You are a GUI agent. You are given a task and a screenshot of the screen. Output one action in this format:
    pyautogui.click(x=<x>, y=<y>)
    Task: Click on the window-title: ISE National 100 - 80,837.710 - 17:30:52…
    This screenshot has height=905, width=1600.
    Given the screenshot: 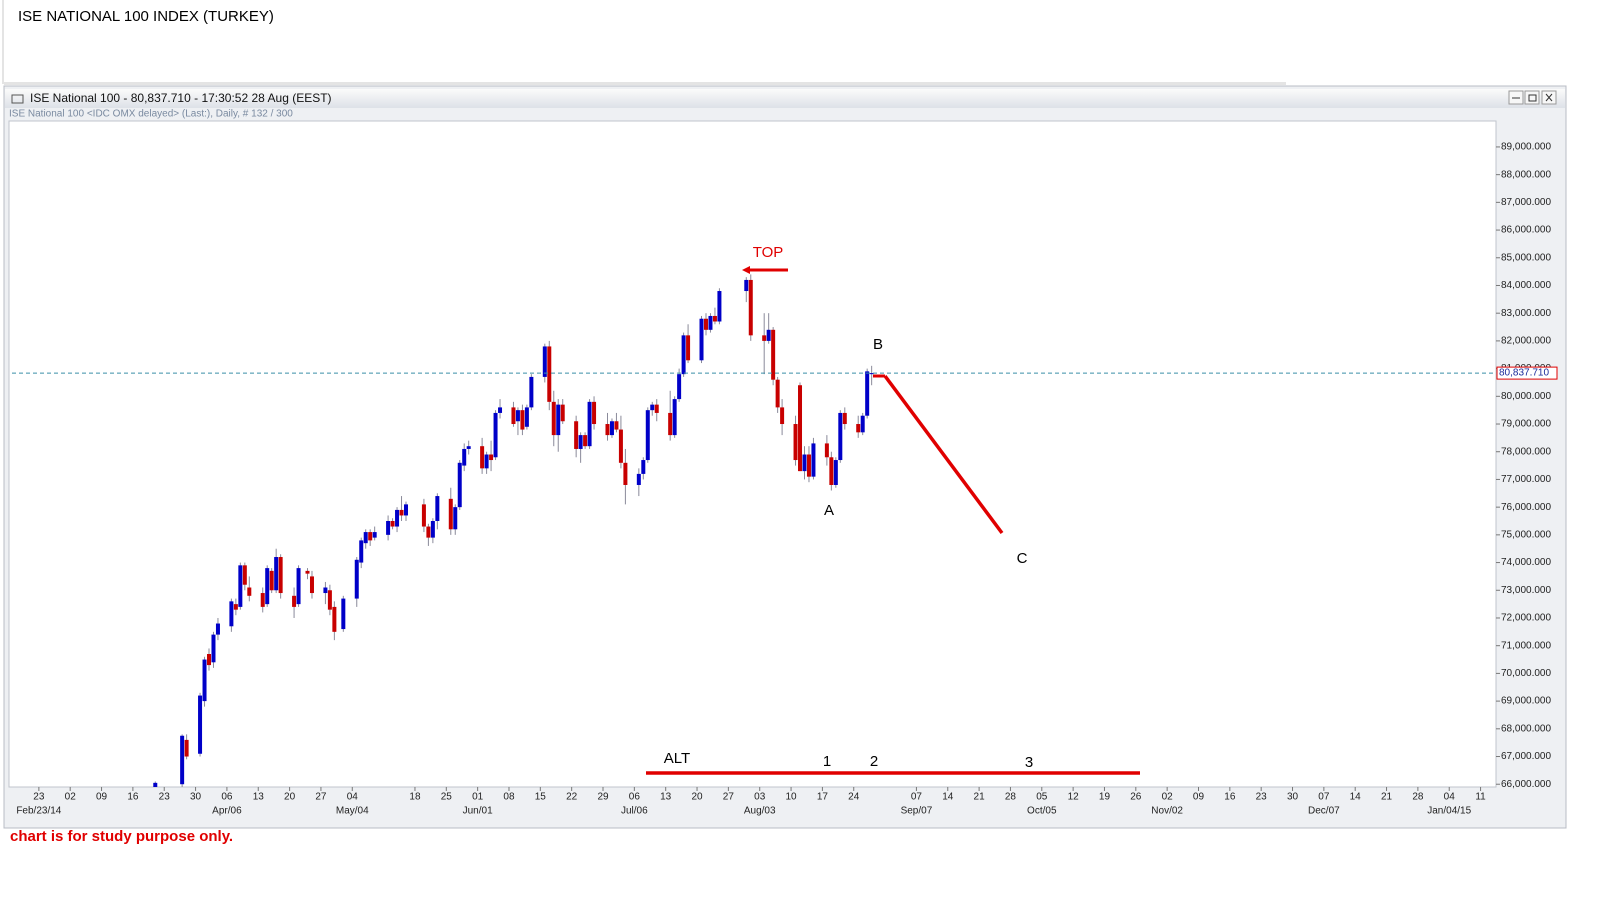 What is the action you would take?
    pyautogui.click(x=181, y=98)
    